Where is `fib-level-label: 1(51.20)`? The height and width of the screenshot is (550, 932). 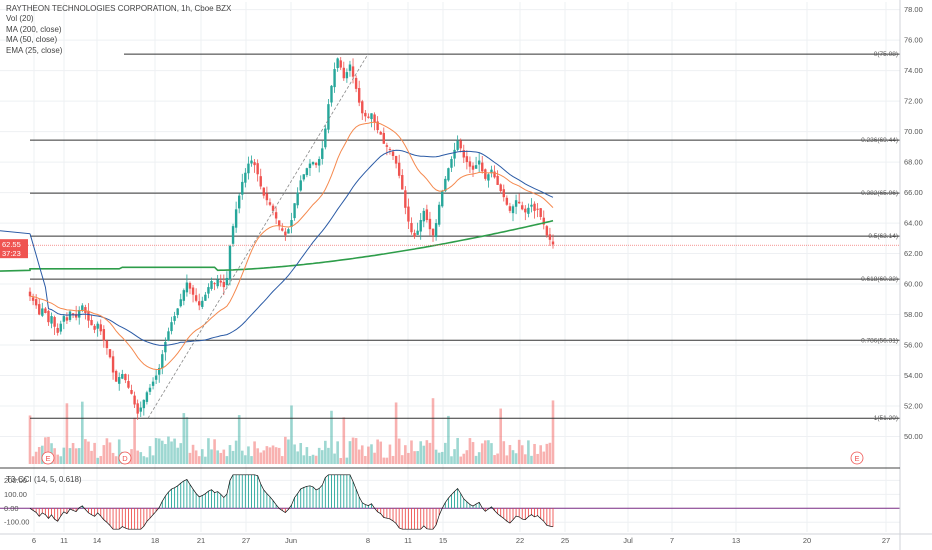 fib-level-label: 1(51.20) is located at coordinates (886, 418).